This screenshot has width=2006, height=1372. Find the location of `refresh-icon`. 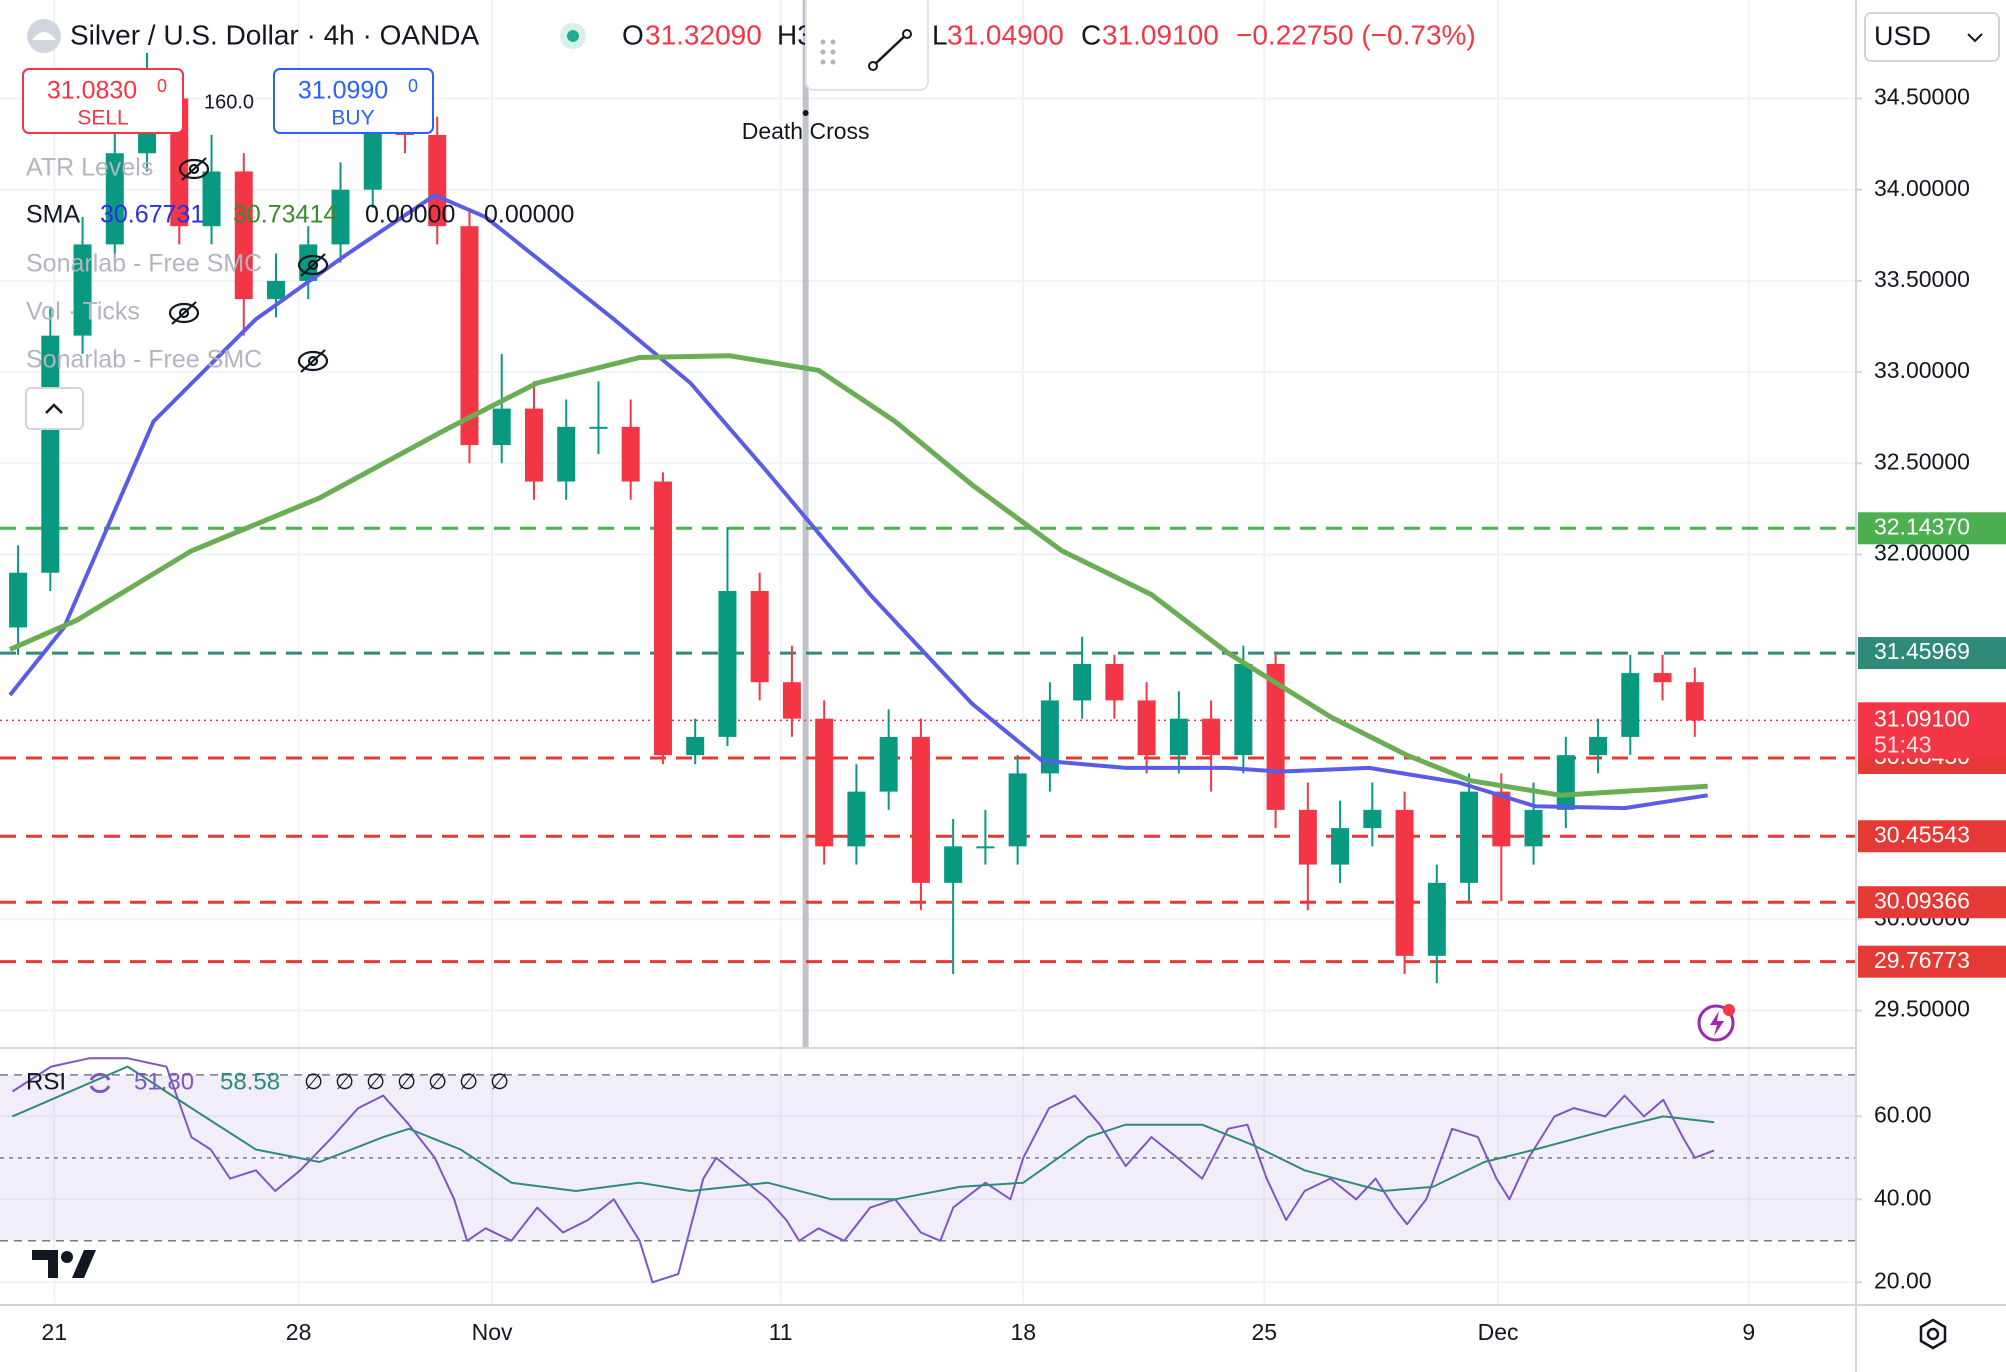

refresh-icon is located at coordinates (100, 1083).